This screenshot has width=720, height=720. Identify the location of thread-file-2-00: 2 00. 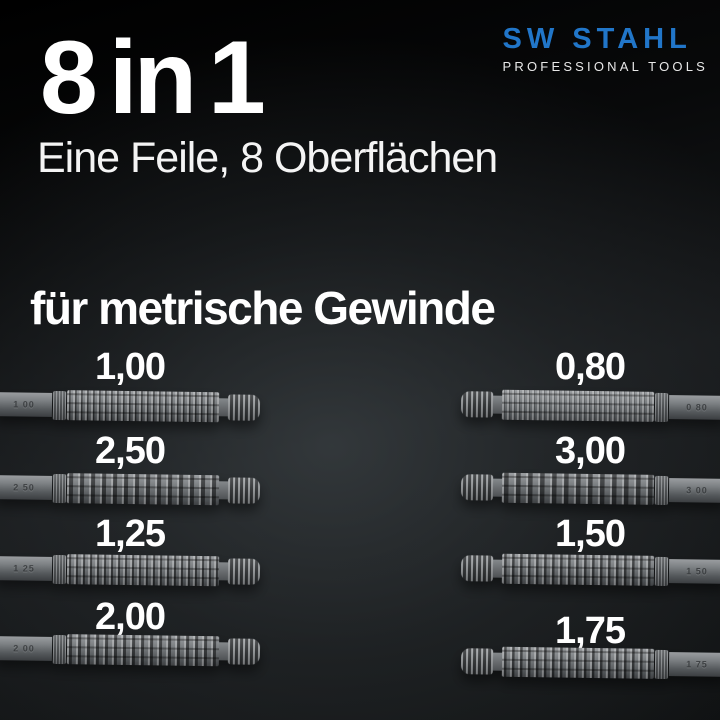
(130, 650).